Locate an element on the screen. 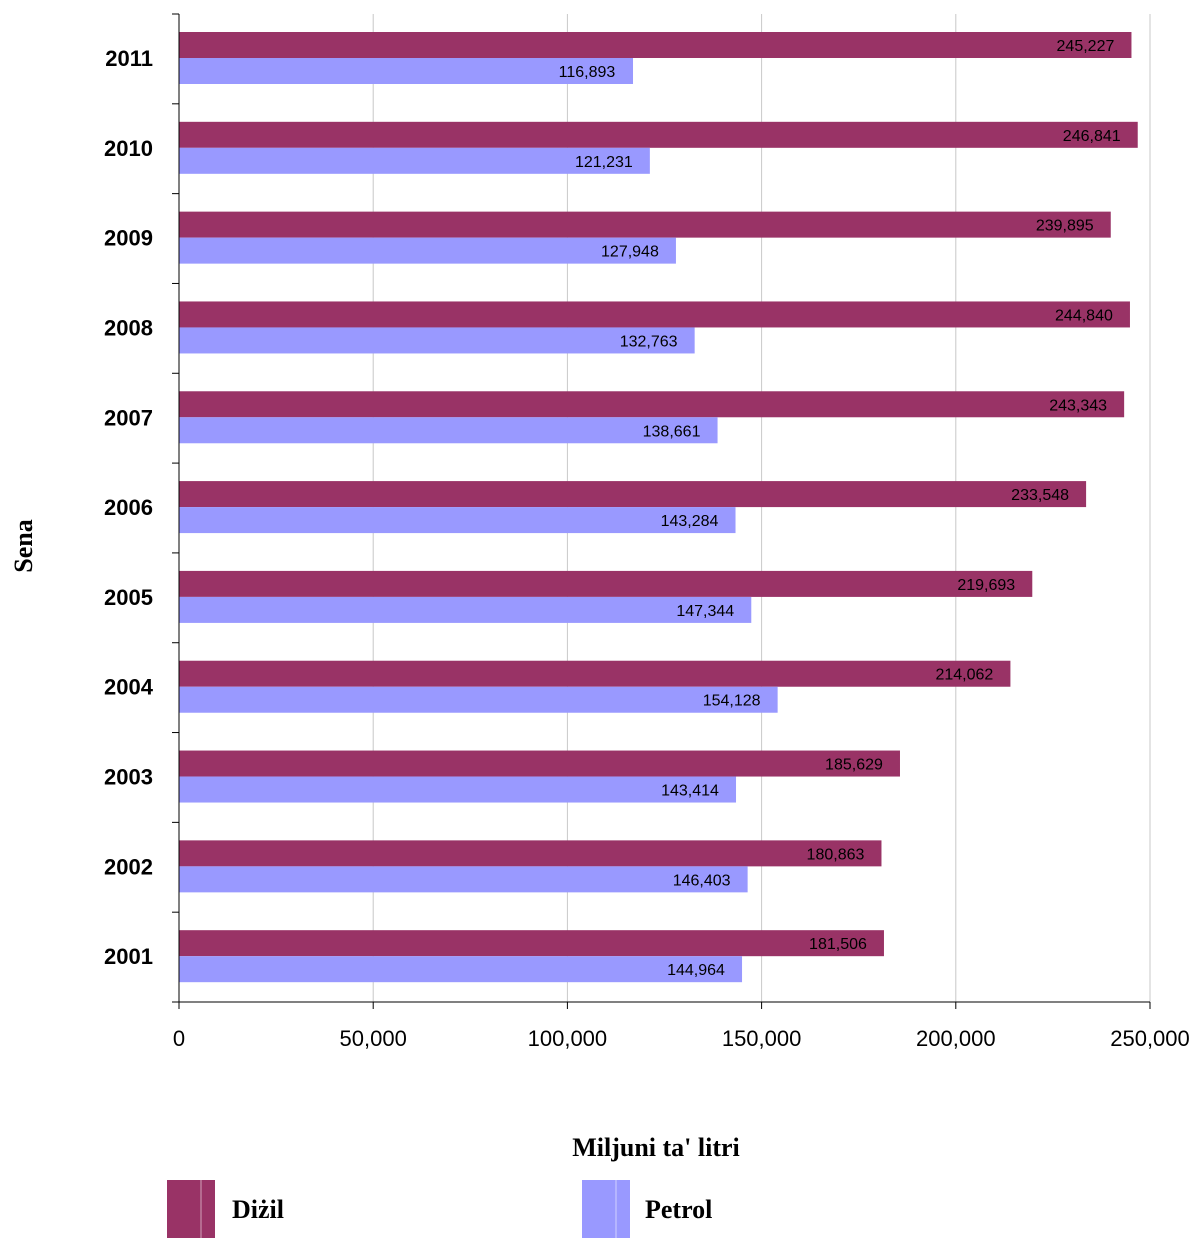  data-label: 132,763 is located at coordinates (649, 341).